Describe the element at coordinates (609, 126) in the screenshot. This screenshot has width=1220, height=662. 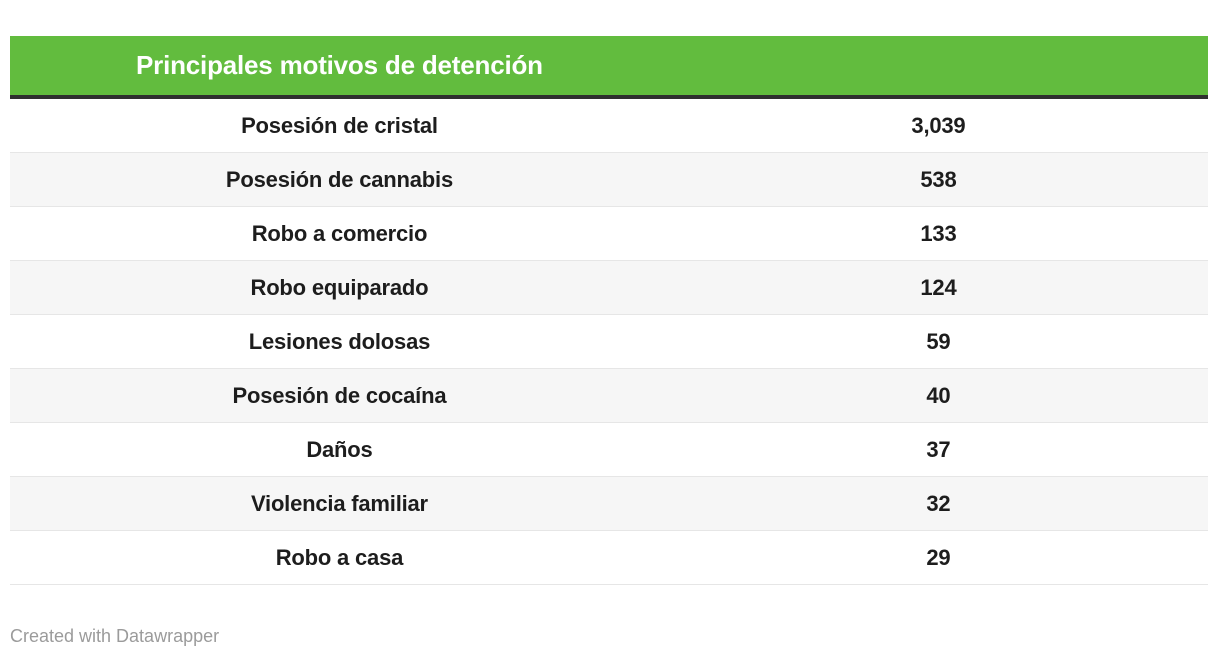
I see `table-row: Posesión de cristal 3,039` at that location.